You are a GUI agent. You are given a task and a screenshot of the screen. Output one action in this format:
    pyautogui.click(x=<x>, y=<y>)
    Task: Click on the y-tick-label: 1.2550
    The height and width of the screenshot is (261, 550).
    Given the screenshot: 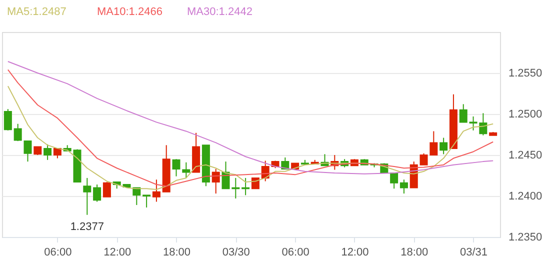 What is the action you would take?
    pyautogui.click(x=525, y=74)
    